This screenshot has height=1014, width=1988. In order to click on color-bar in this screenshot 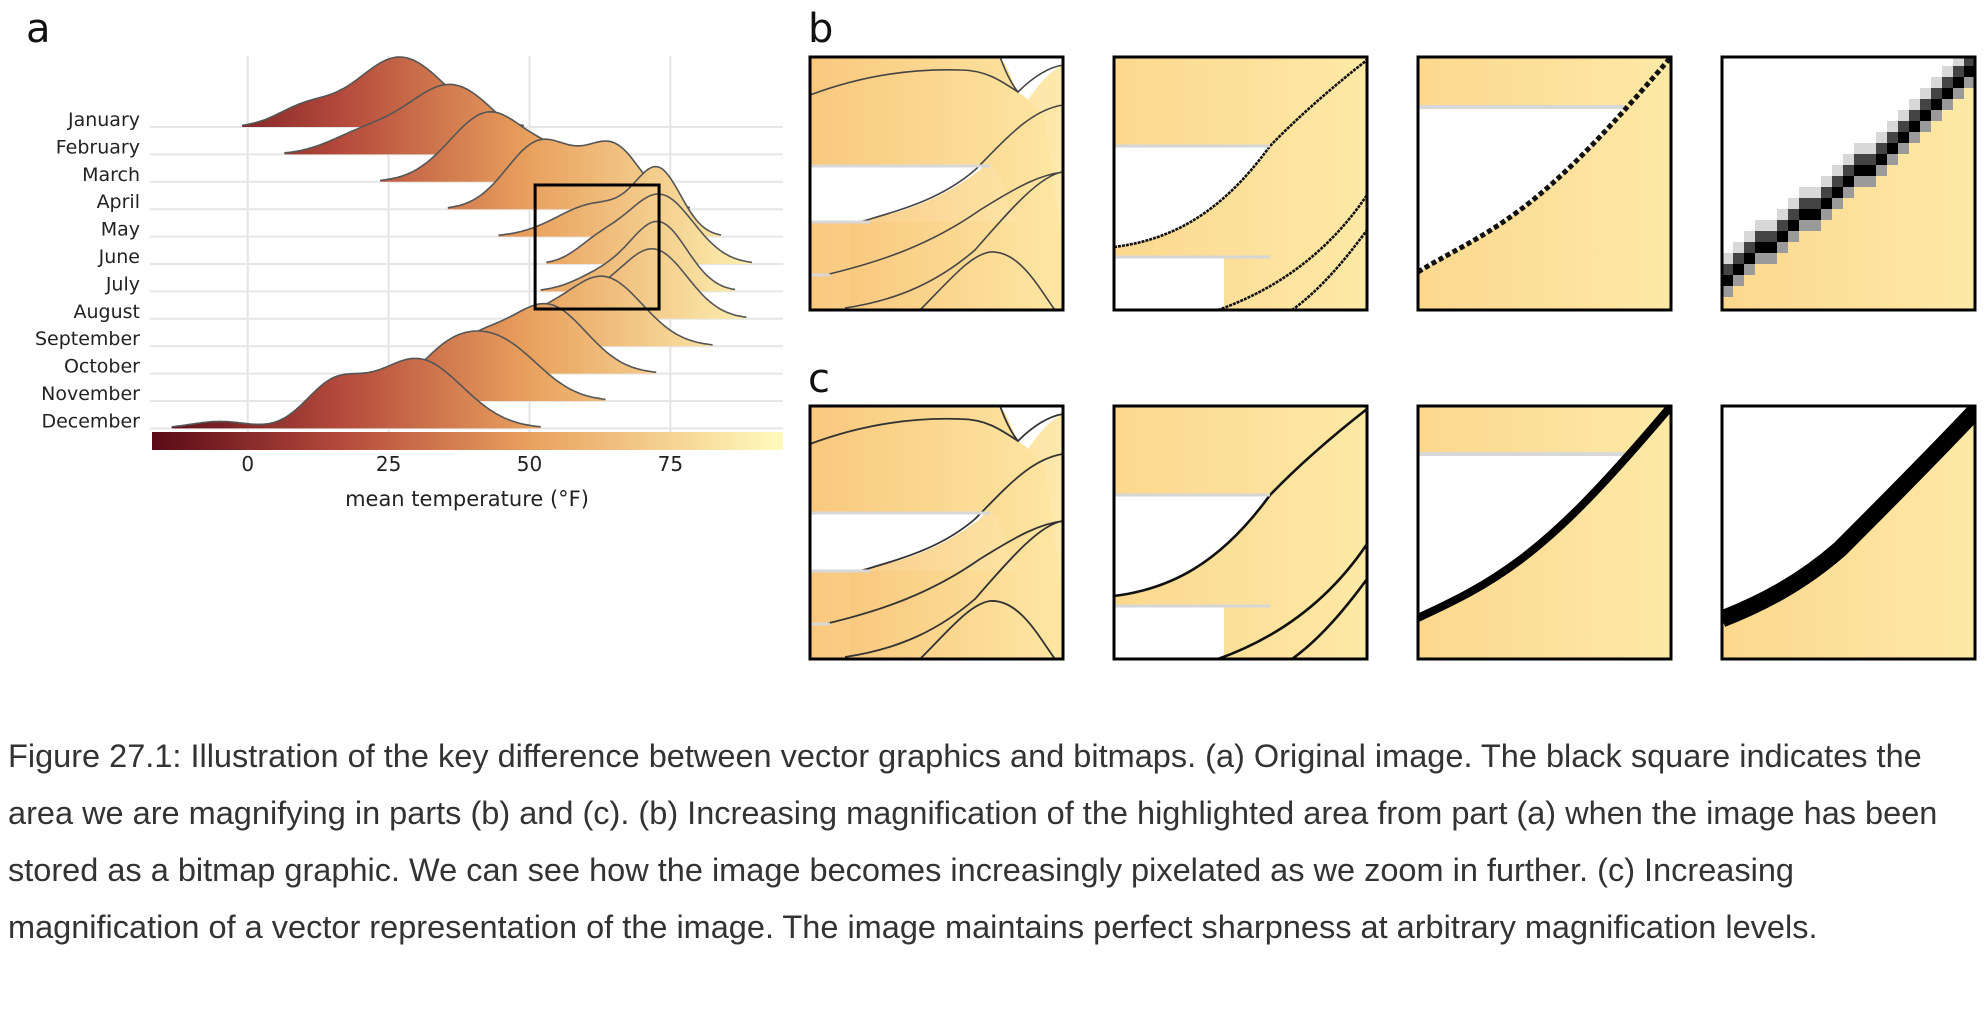, I will do `click(467, 441)`.